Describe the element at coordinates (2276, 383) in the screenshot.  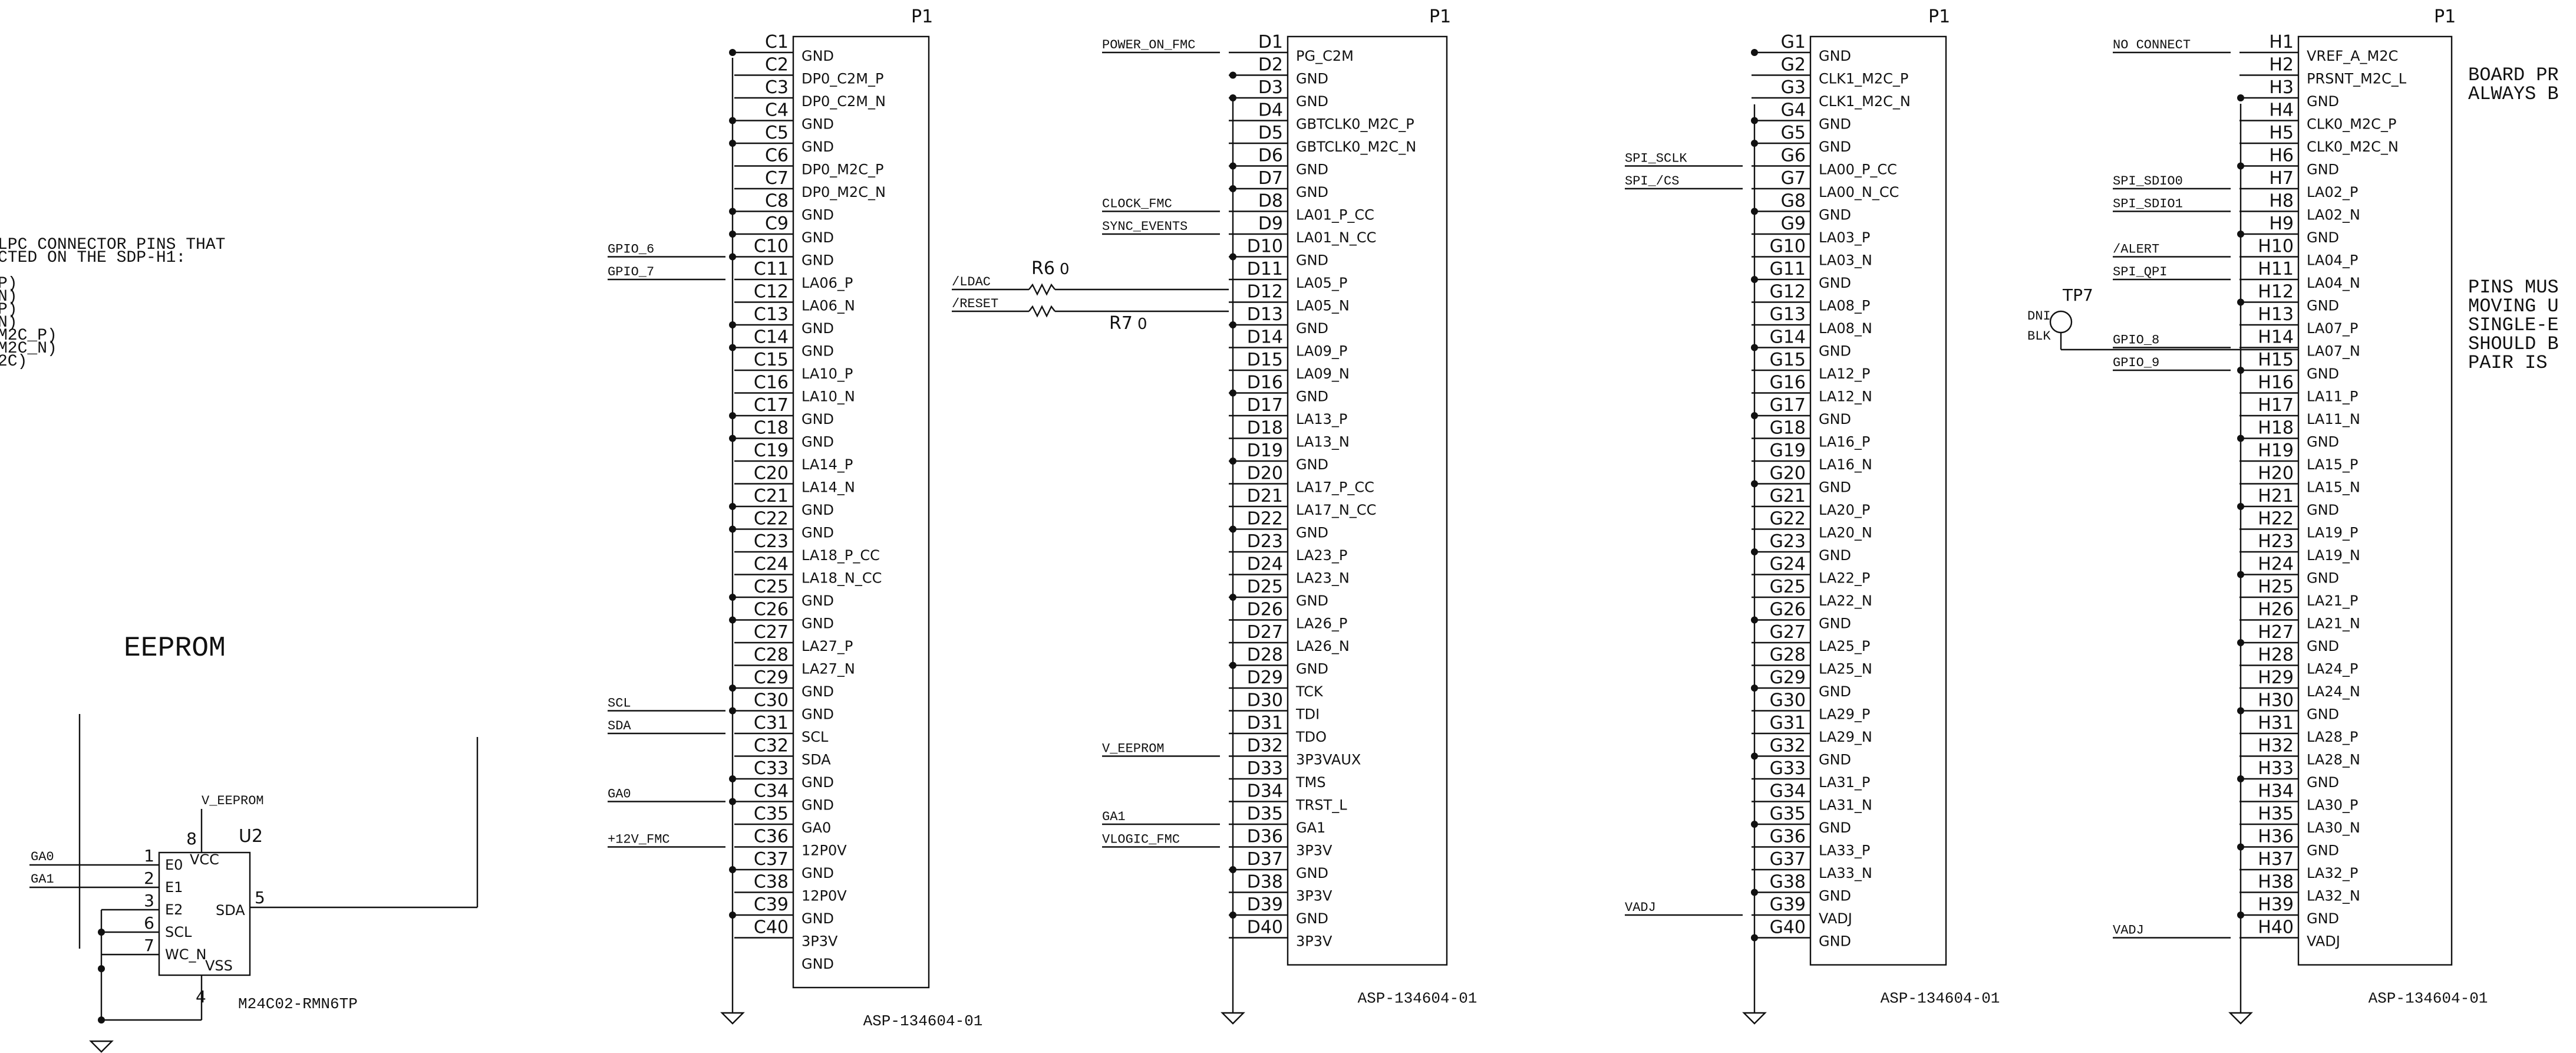
I see `pin-number: H16` at that location.